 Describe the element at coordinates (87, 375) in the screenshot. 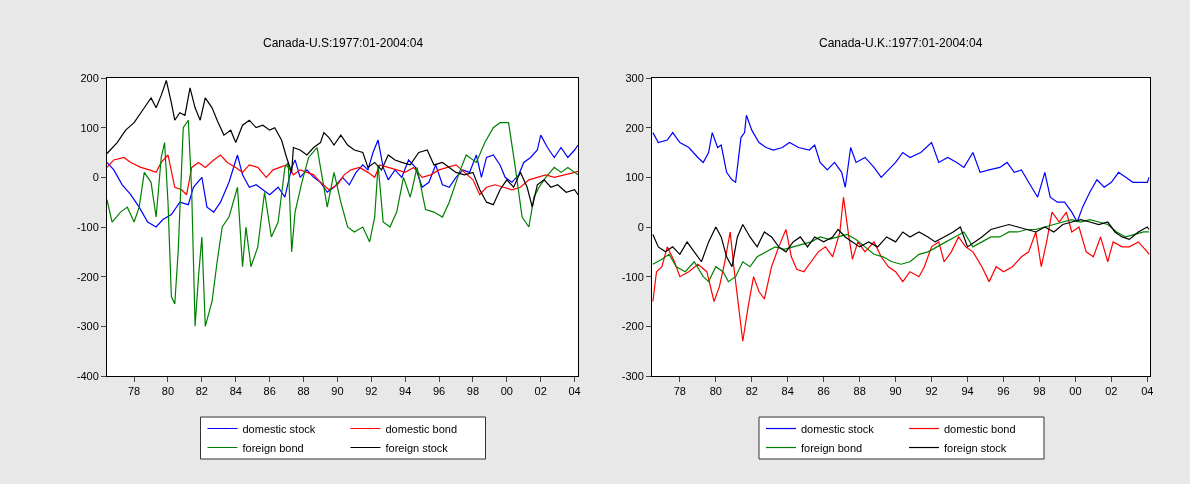

I see `y-tick-label: -400` at that location.